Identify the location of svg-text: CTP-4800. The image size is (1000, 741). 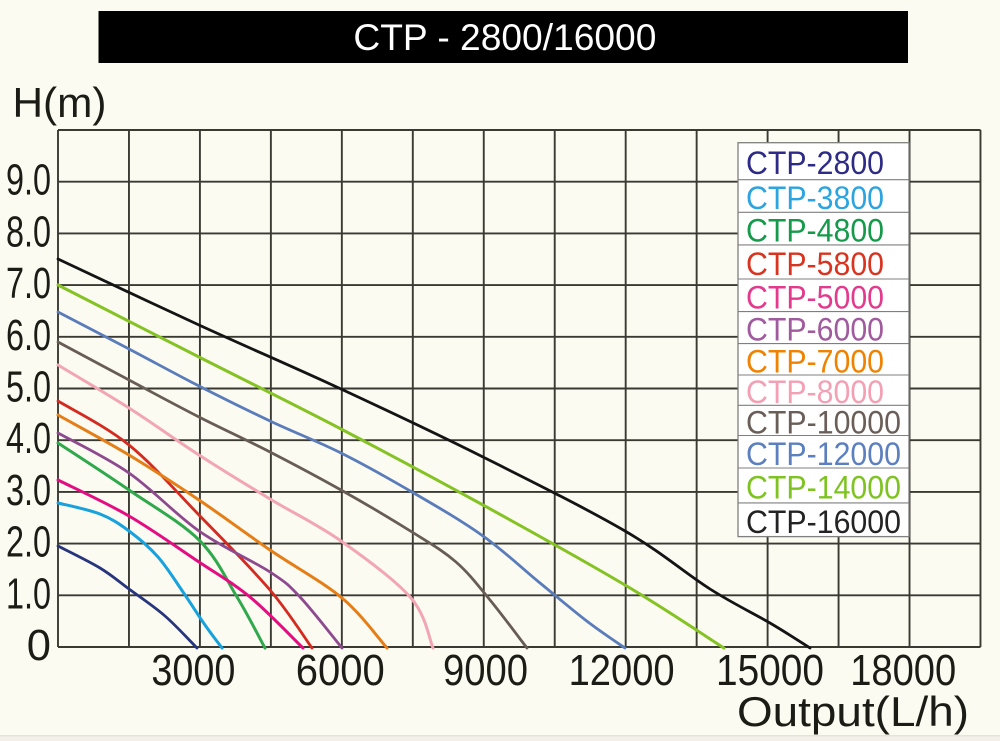
(815, 231).